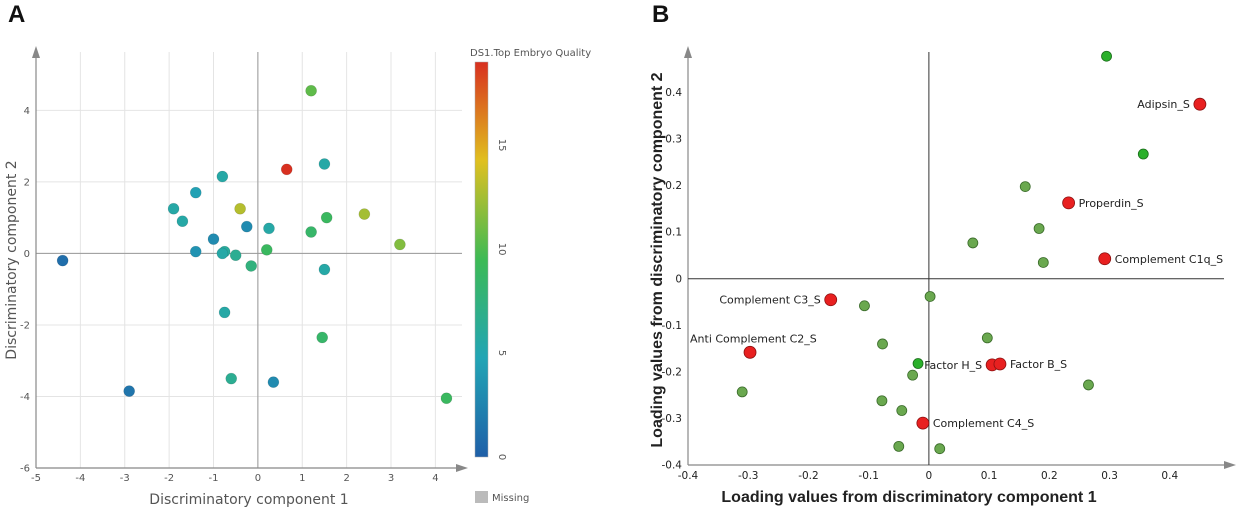 The width and height of the screenshot is (1238, 514). Describe the element at coordinates (501, 249) in the screenshot. I see `colorbar-tick-label: 10` at that location.